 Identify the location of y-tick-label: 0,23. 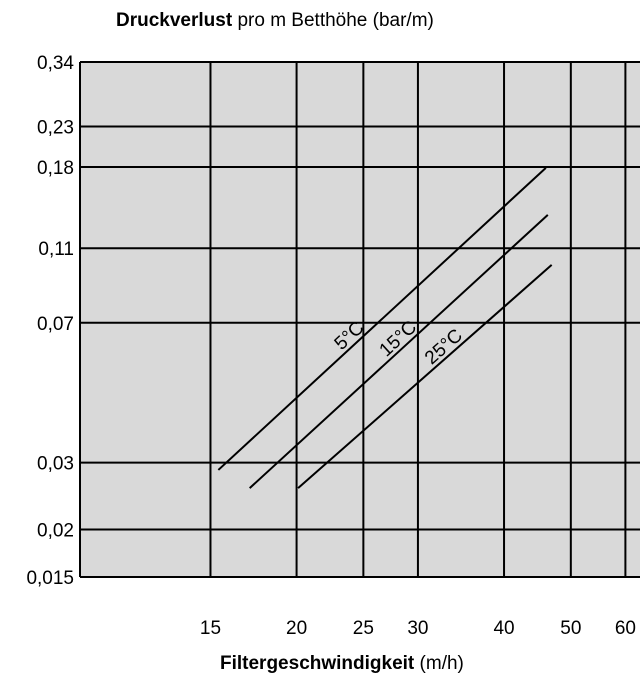
(55, 127).